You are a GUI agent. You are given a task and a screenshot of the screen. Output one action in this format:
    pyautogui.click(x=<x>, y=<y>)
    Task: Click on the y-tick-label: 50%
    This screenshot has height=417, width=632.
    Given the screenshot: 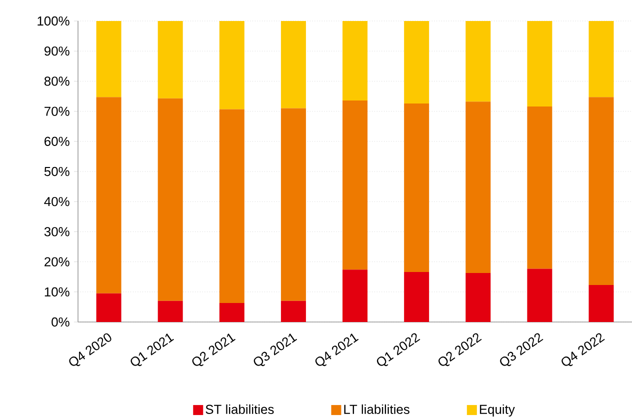 What is the action you would take?
    pyautogui.click(x=57, y=171)
    